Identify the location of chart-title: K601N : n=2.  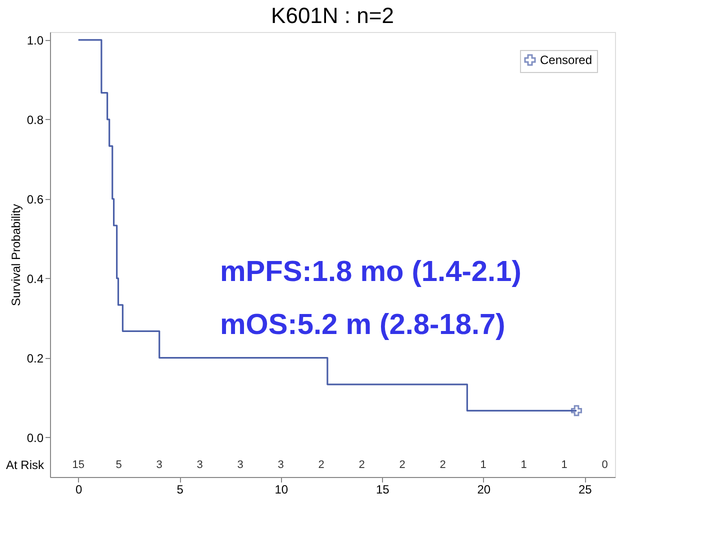
(332, 15).